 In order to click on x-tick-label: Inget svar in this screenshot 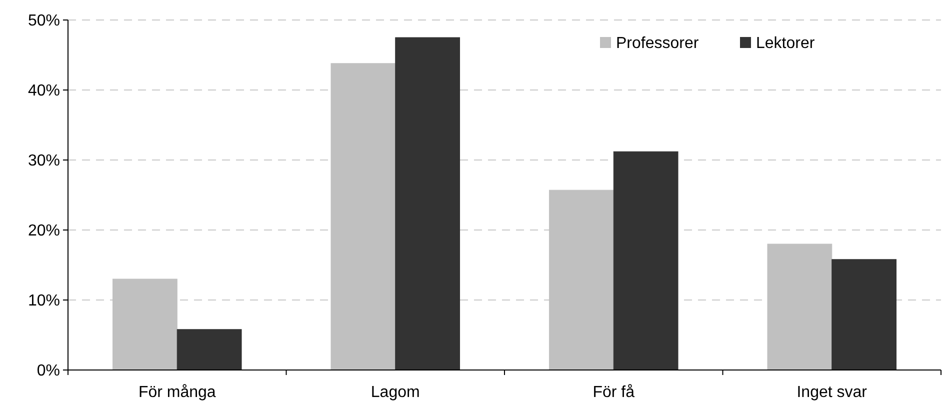, I will do `click(832, 392)`.